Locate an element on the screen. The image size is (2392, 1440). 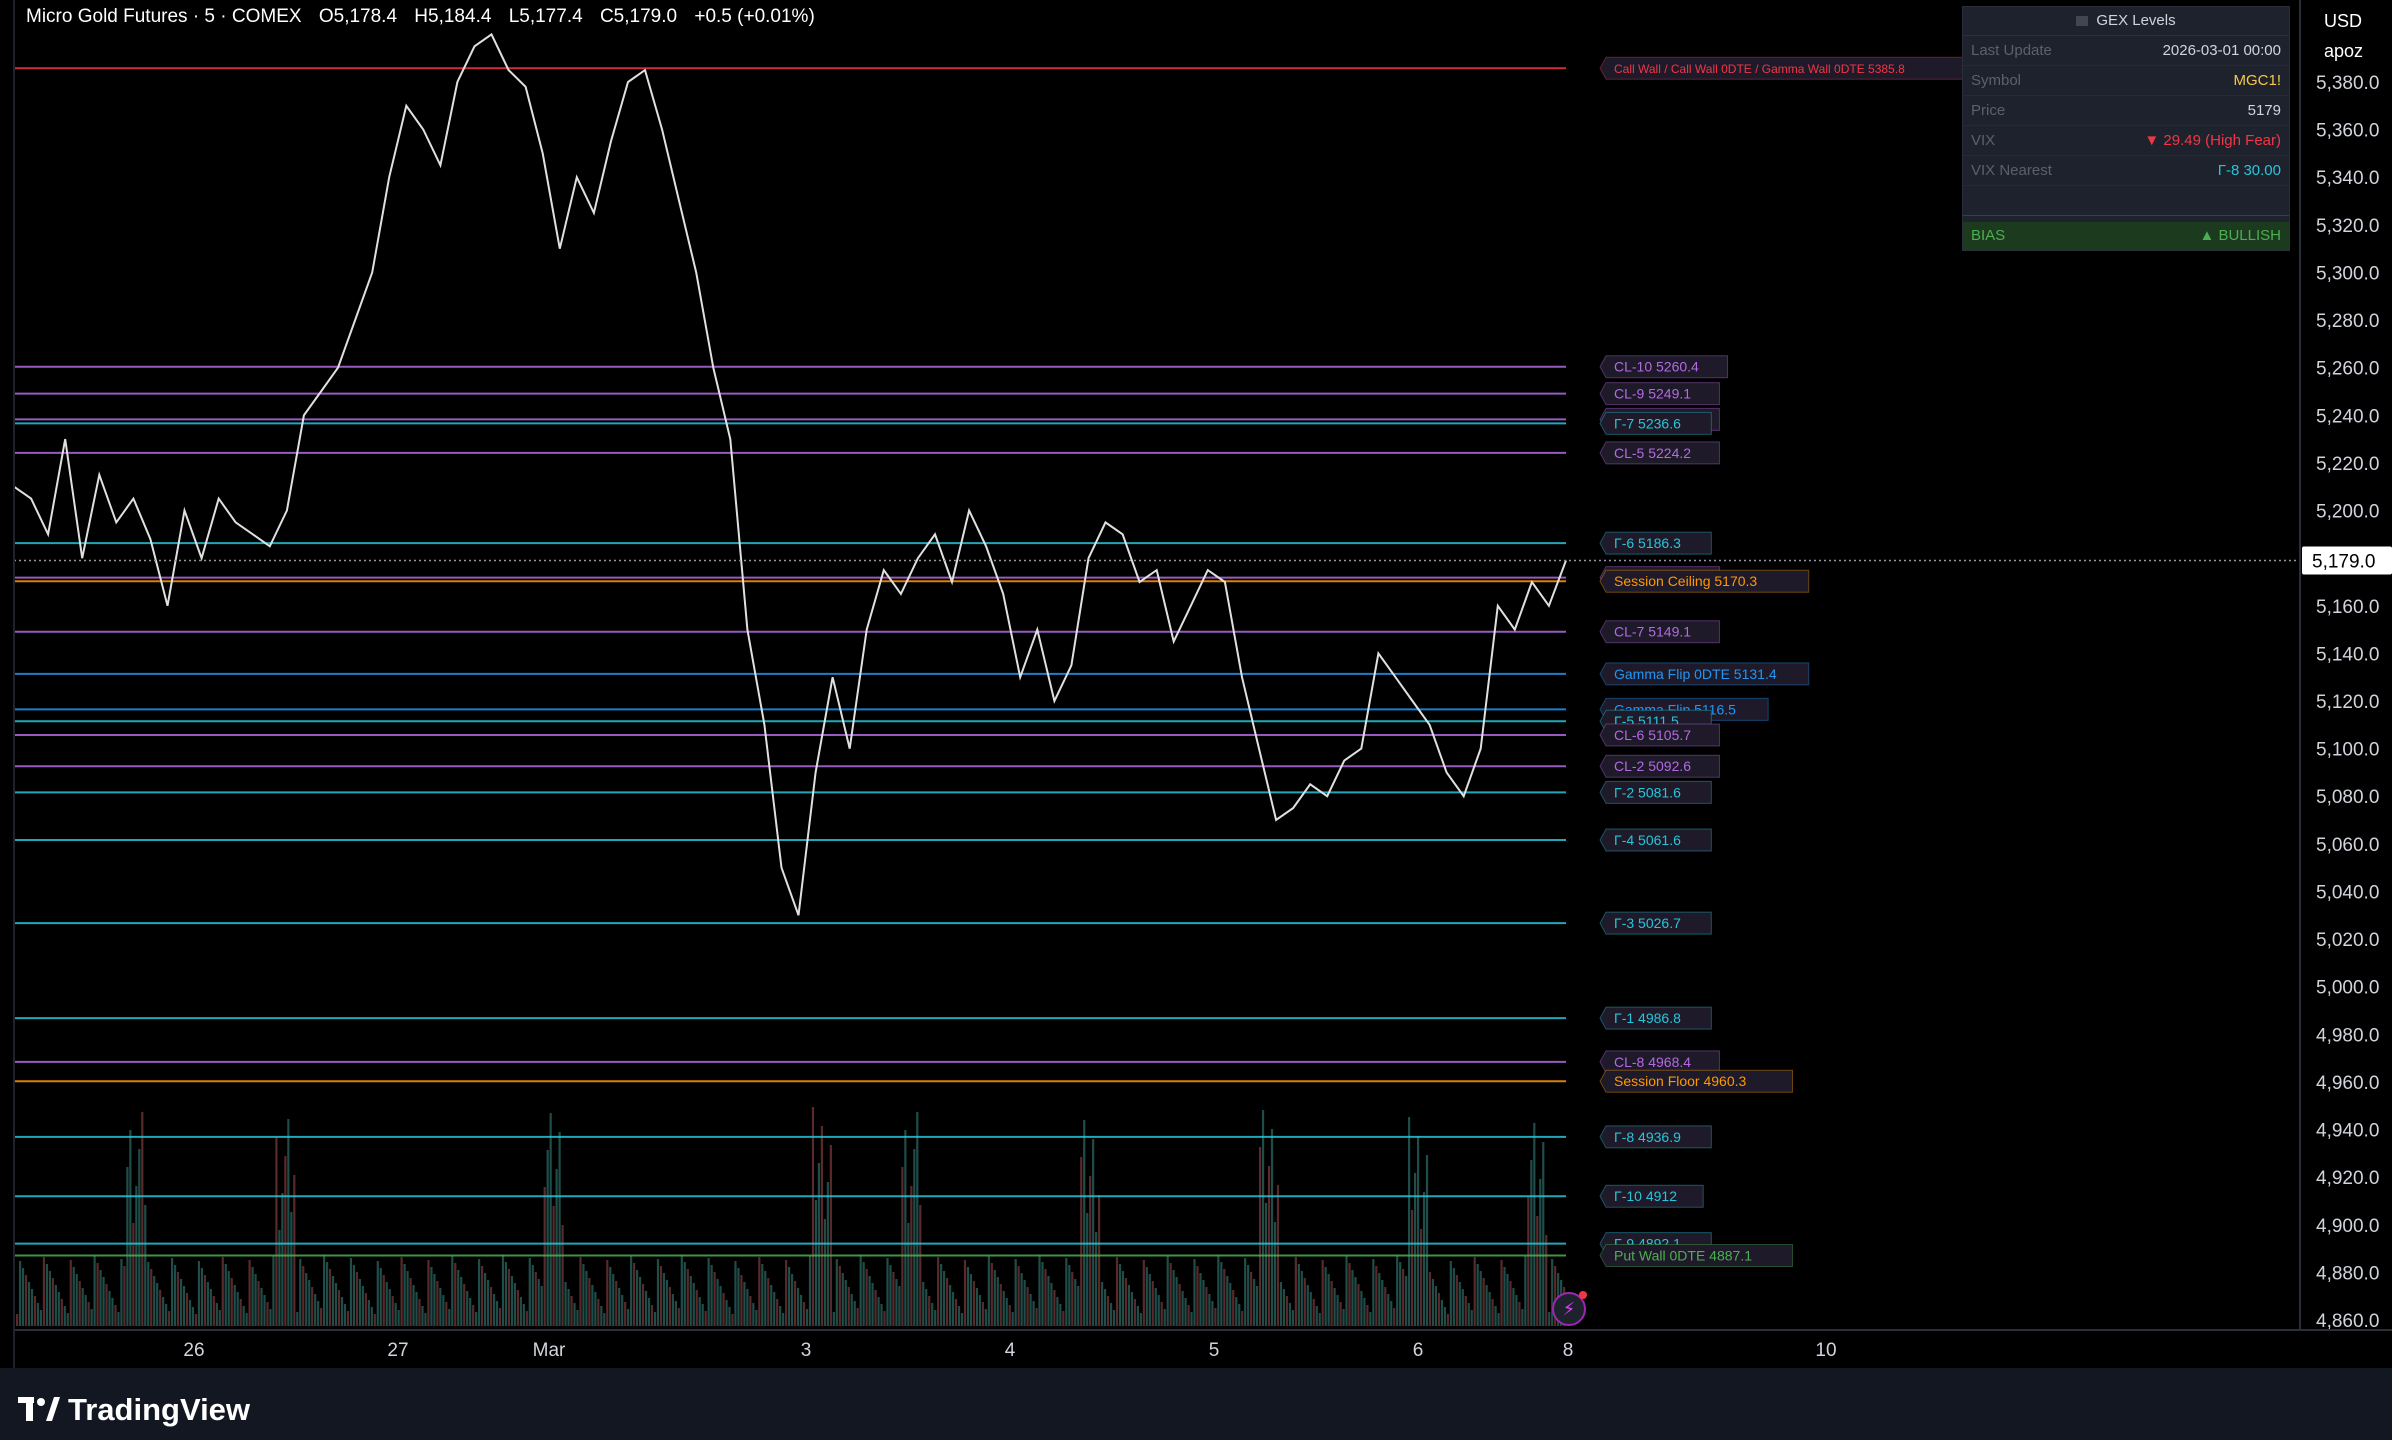
footer-bar is located at coordinates (1196, 1404).